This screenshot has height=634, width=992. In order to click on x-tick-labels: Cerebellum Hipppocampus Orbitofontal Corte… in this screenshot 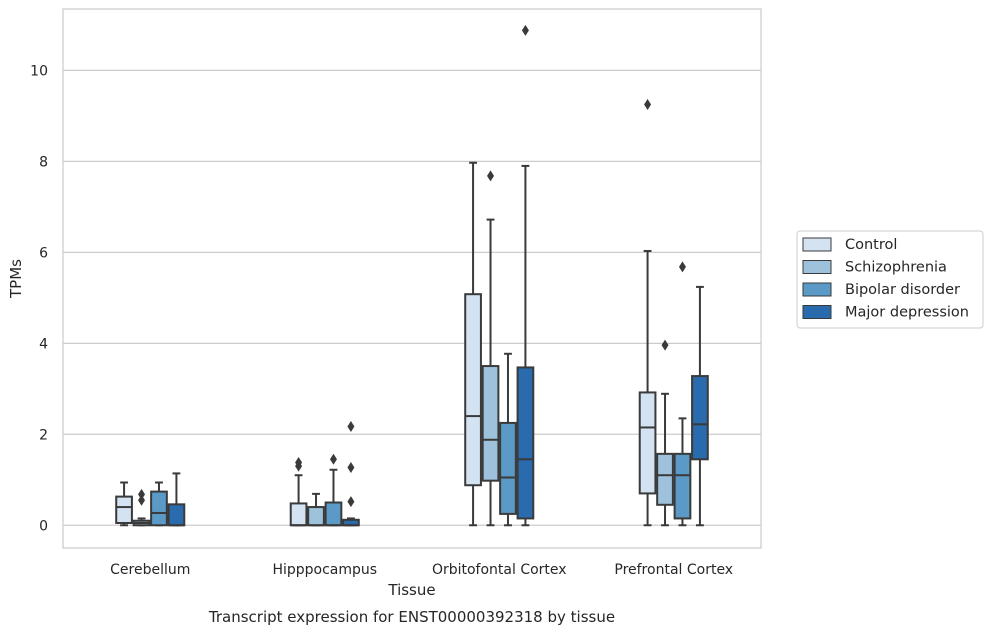, I will do `click(421, 570)`.